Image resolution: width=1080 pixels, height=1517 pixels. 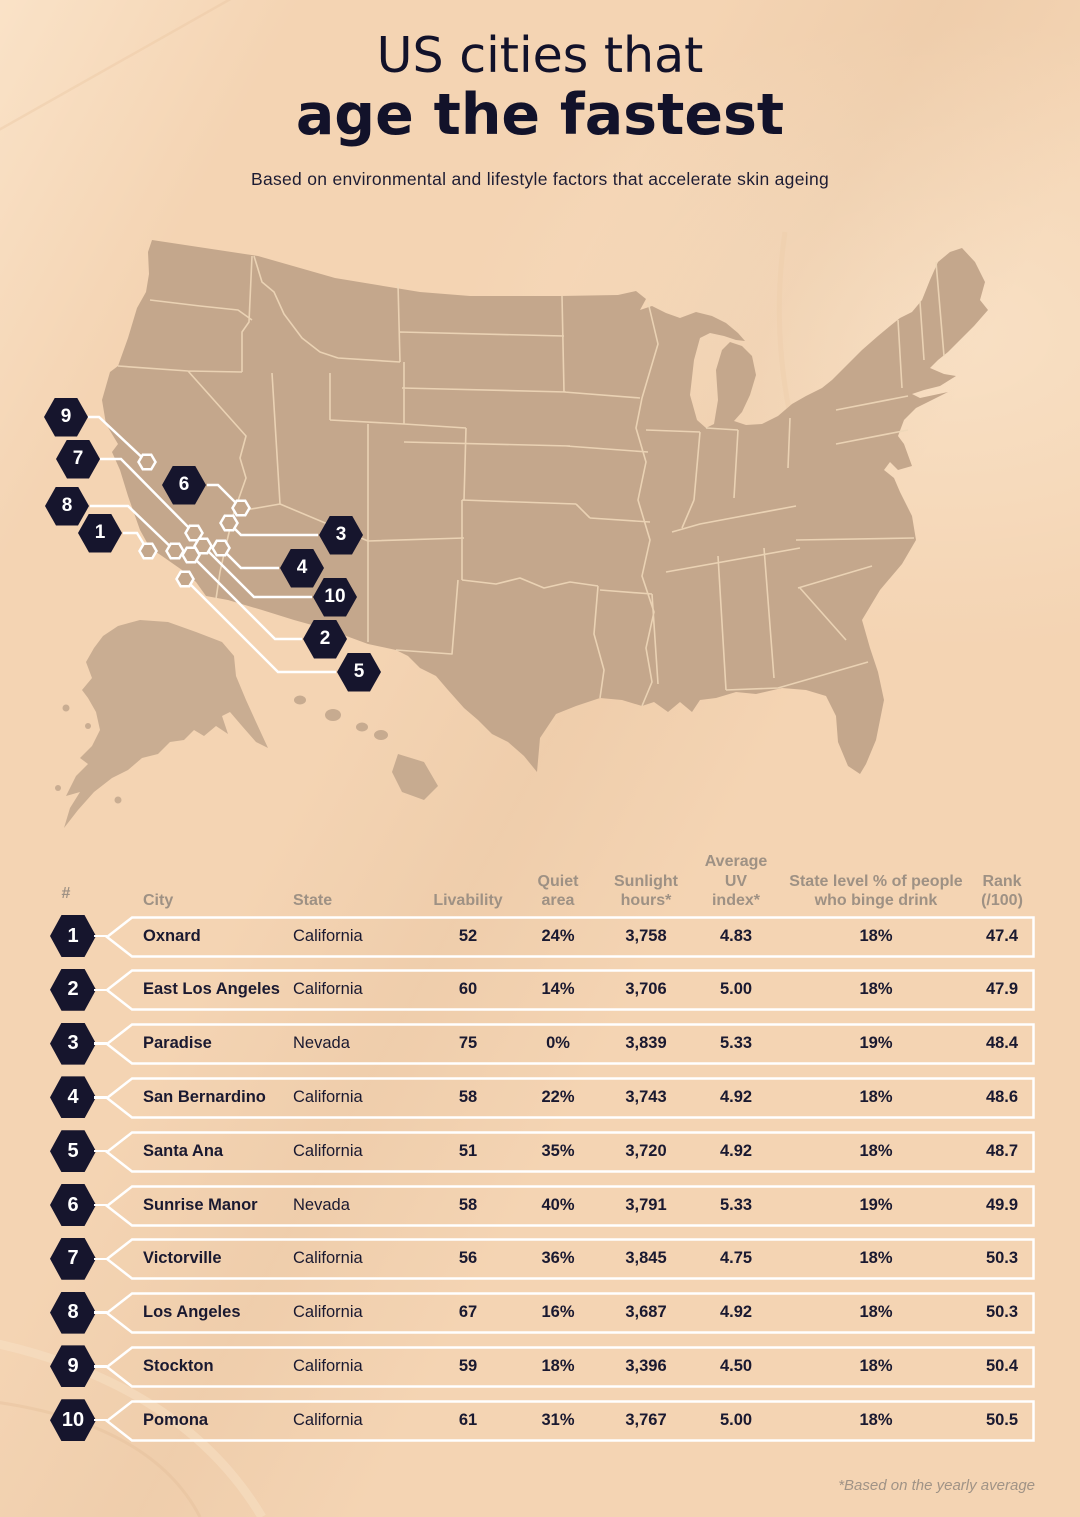 What do you see at coordinates (73, 1312) in the screenshot?
I see `badge-number: 8` at bounding box center [73, 1312].